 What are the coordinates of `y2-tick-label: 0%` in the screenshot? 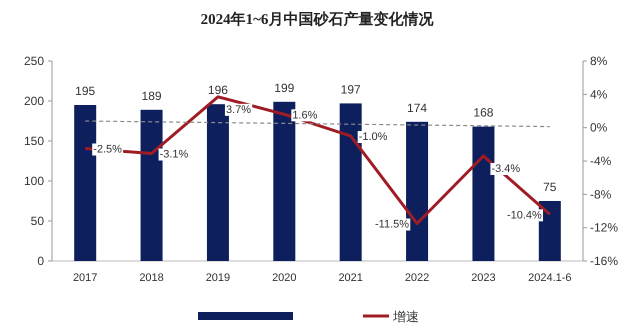 It's located at (599, 127).